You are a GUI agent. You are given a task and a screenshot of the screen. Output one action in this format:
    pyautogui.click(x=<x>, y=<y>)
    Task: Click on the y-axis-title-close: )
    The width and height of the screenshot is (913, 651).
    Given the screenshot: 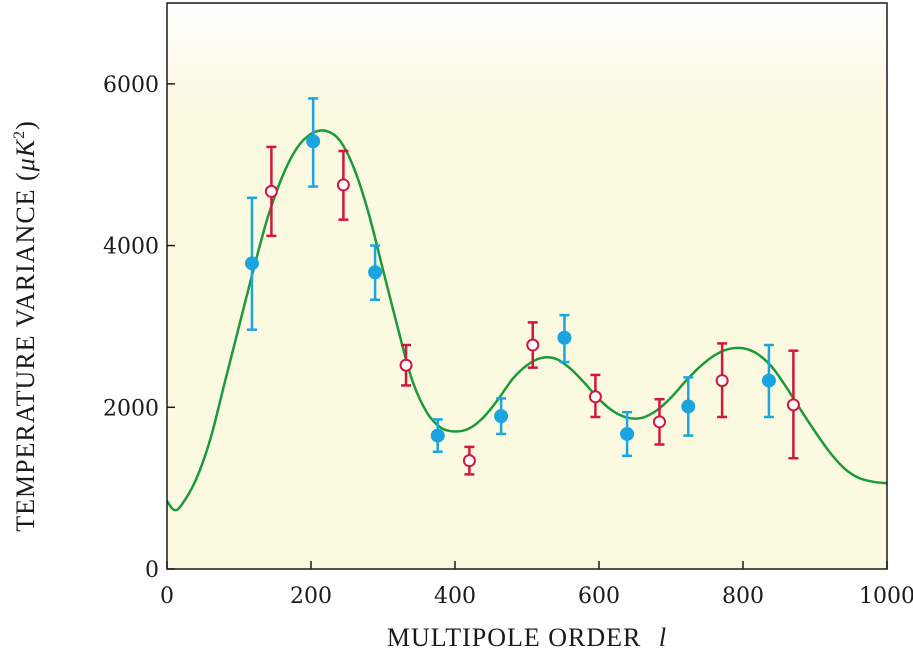 What is the action you would take?
    pyautogui.click(x=25, y=125)
    